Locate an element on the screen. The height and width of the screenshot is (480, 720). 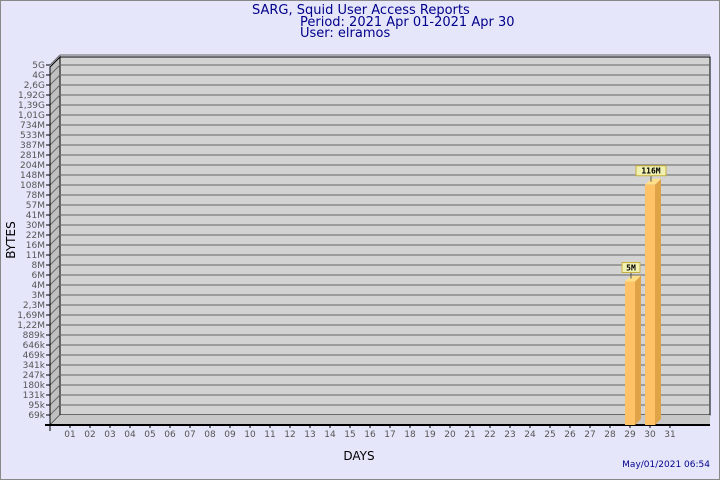
chart-title: SARG, Squid User Access Reports is located at coordinates (361, 10).